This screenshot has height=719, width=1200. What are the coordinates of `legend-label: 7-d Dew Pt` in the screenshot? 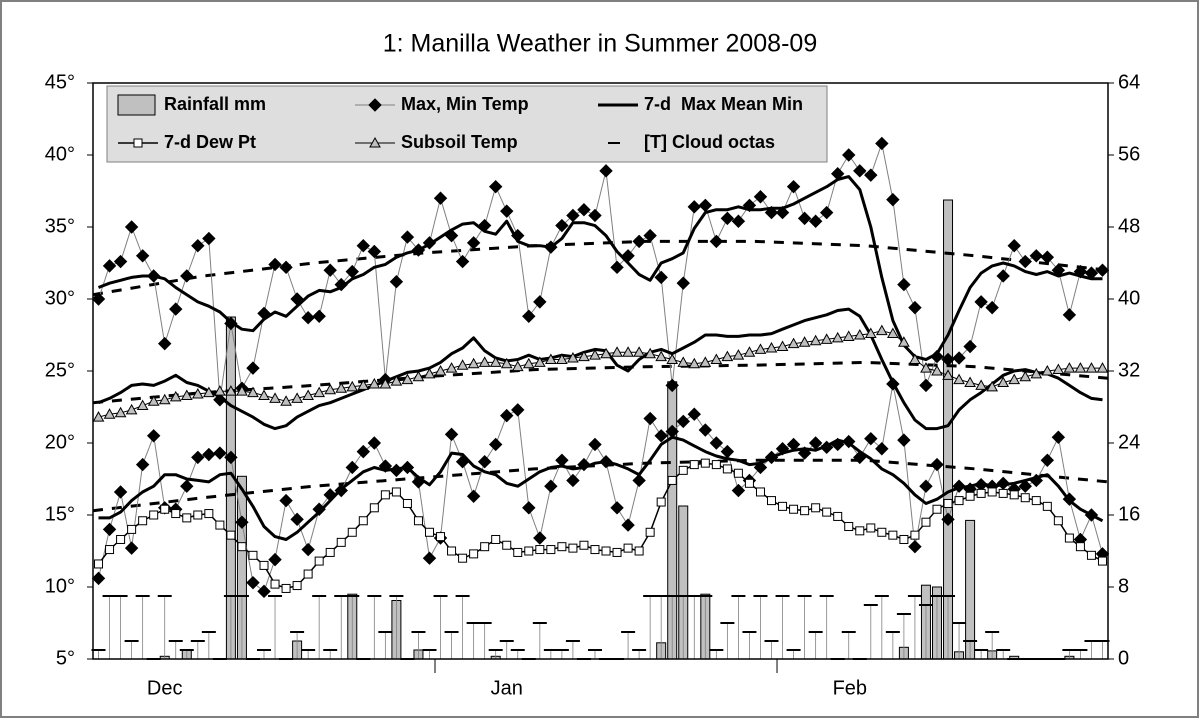 It's located at (210, 142).